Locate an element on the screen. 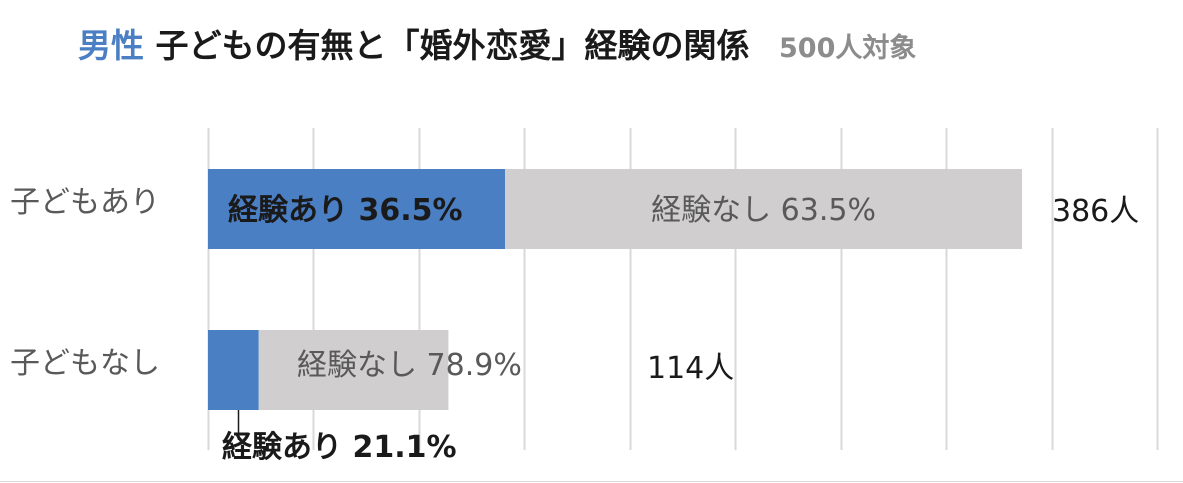  count-label: 386人 is located at coordinates (1095, 211).